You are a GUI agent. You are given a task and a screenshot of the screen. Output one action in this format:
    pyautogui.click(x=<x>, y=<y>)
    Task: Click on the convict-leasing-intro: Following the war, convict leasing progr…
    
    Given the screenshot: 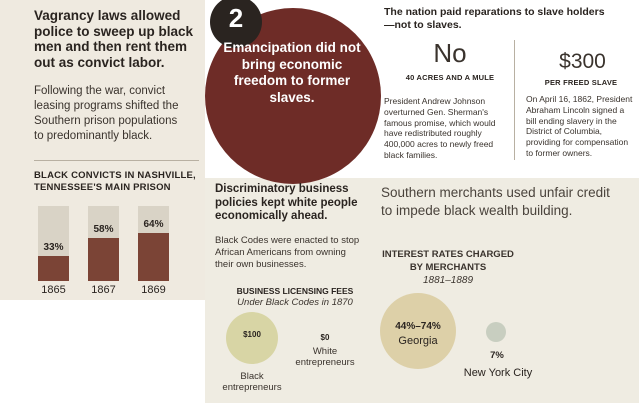 What is the action you would take?
    pyautogui.click(x=106, y=113)
    